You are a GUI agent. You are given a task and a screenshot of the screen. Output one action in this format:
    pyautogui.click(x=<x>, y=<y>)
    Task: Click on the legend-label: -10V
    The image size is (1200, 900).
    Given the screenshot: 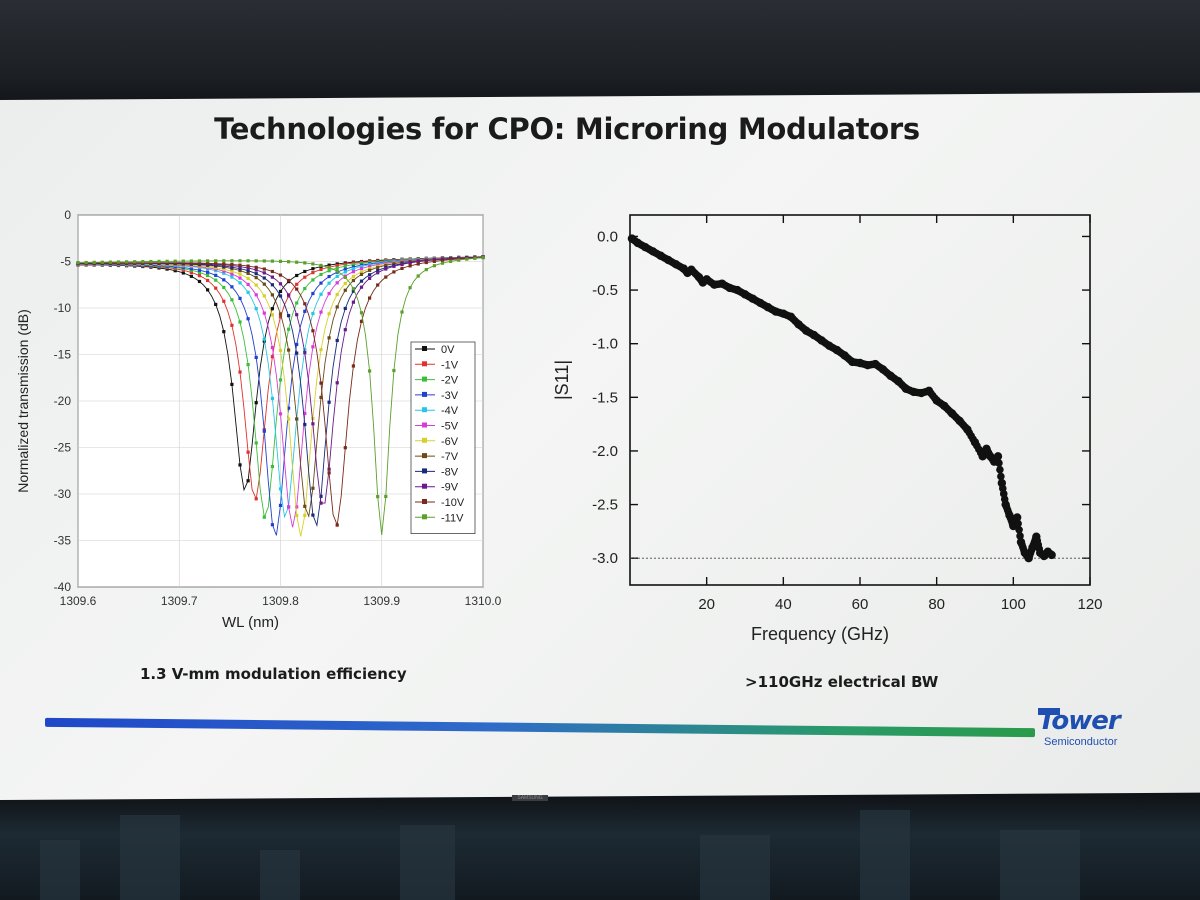 What is the action you would take?
    pyautogui.click(x=453, y=503)
    